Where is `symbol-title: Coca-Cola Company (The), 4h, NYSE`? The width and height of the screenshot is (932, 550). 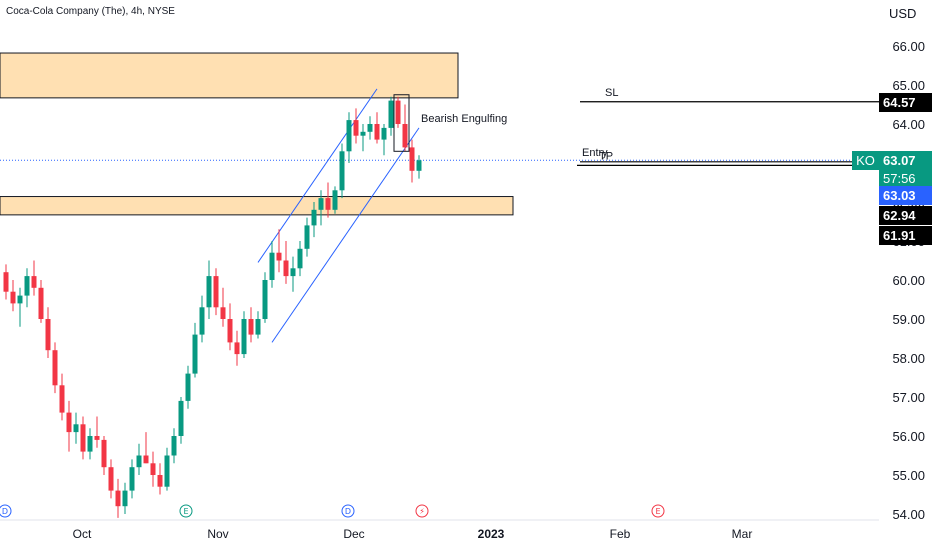
symbol-title: Coca-Cola Company (The), 4h, NYSE is located at coordinates (90, 11).